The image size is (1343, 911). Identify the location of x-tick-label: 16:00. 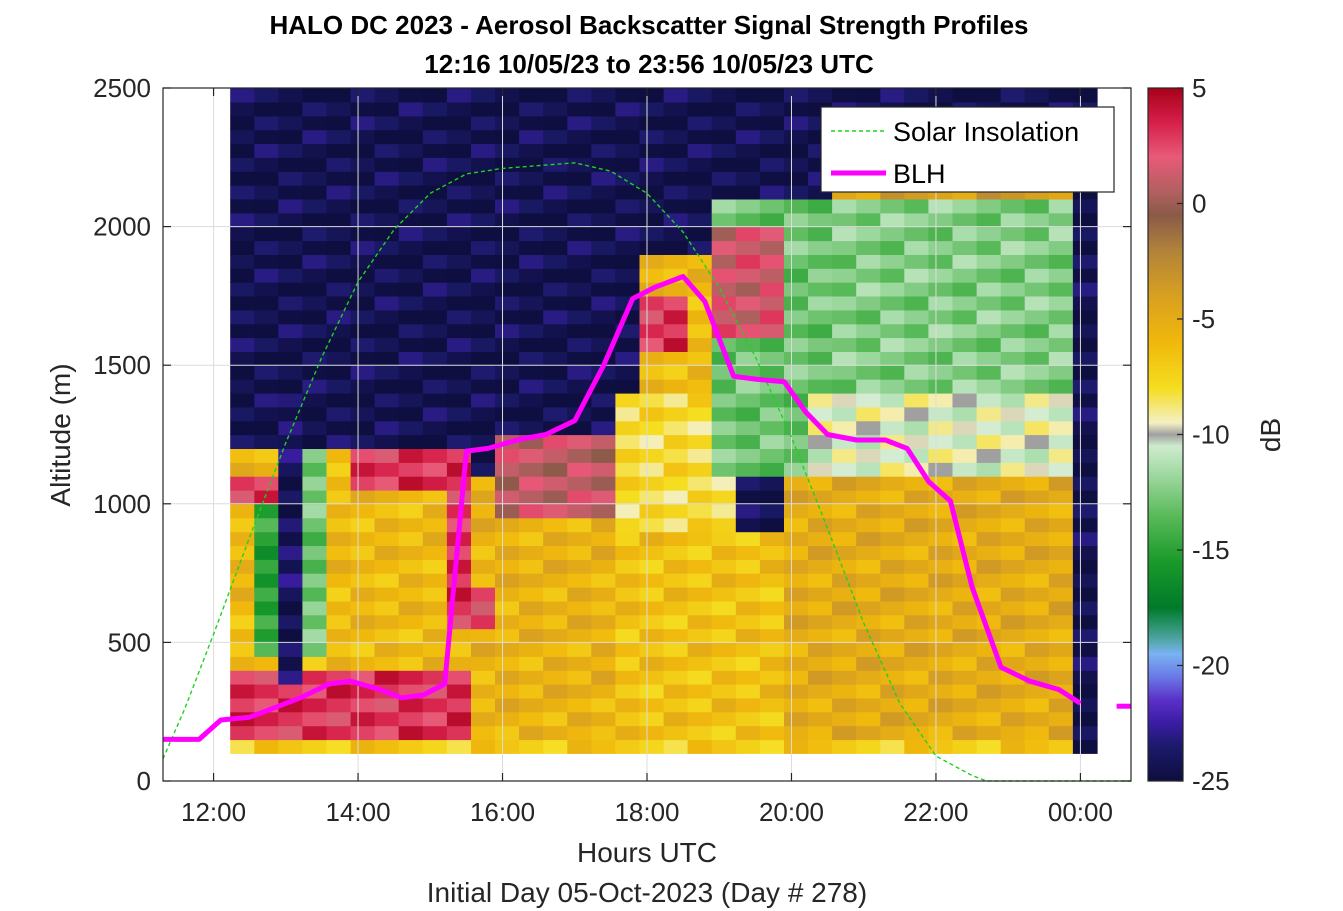
(502, 812).